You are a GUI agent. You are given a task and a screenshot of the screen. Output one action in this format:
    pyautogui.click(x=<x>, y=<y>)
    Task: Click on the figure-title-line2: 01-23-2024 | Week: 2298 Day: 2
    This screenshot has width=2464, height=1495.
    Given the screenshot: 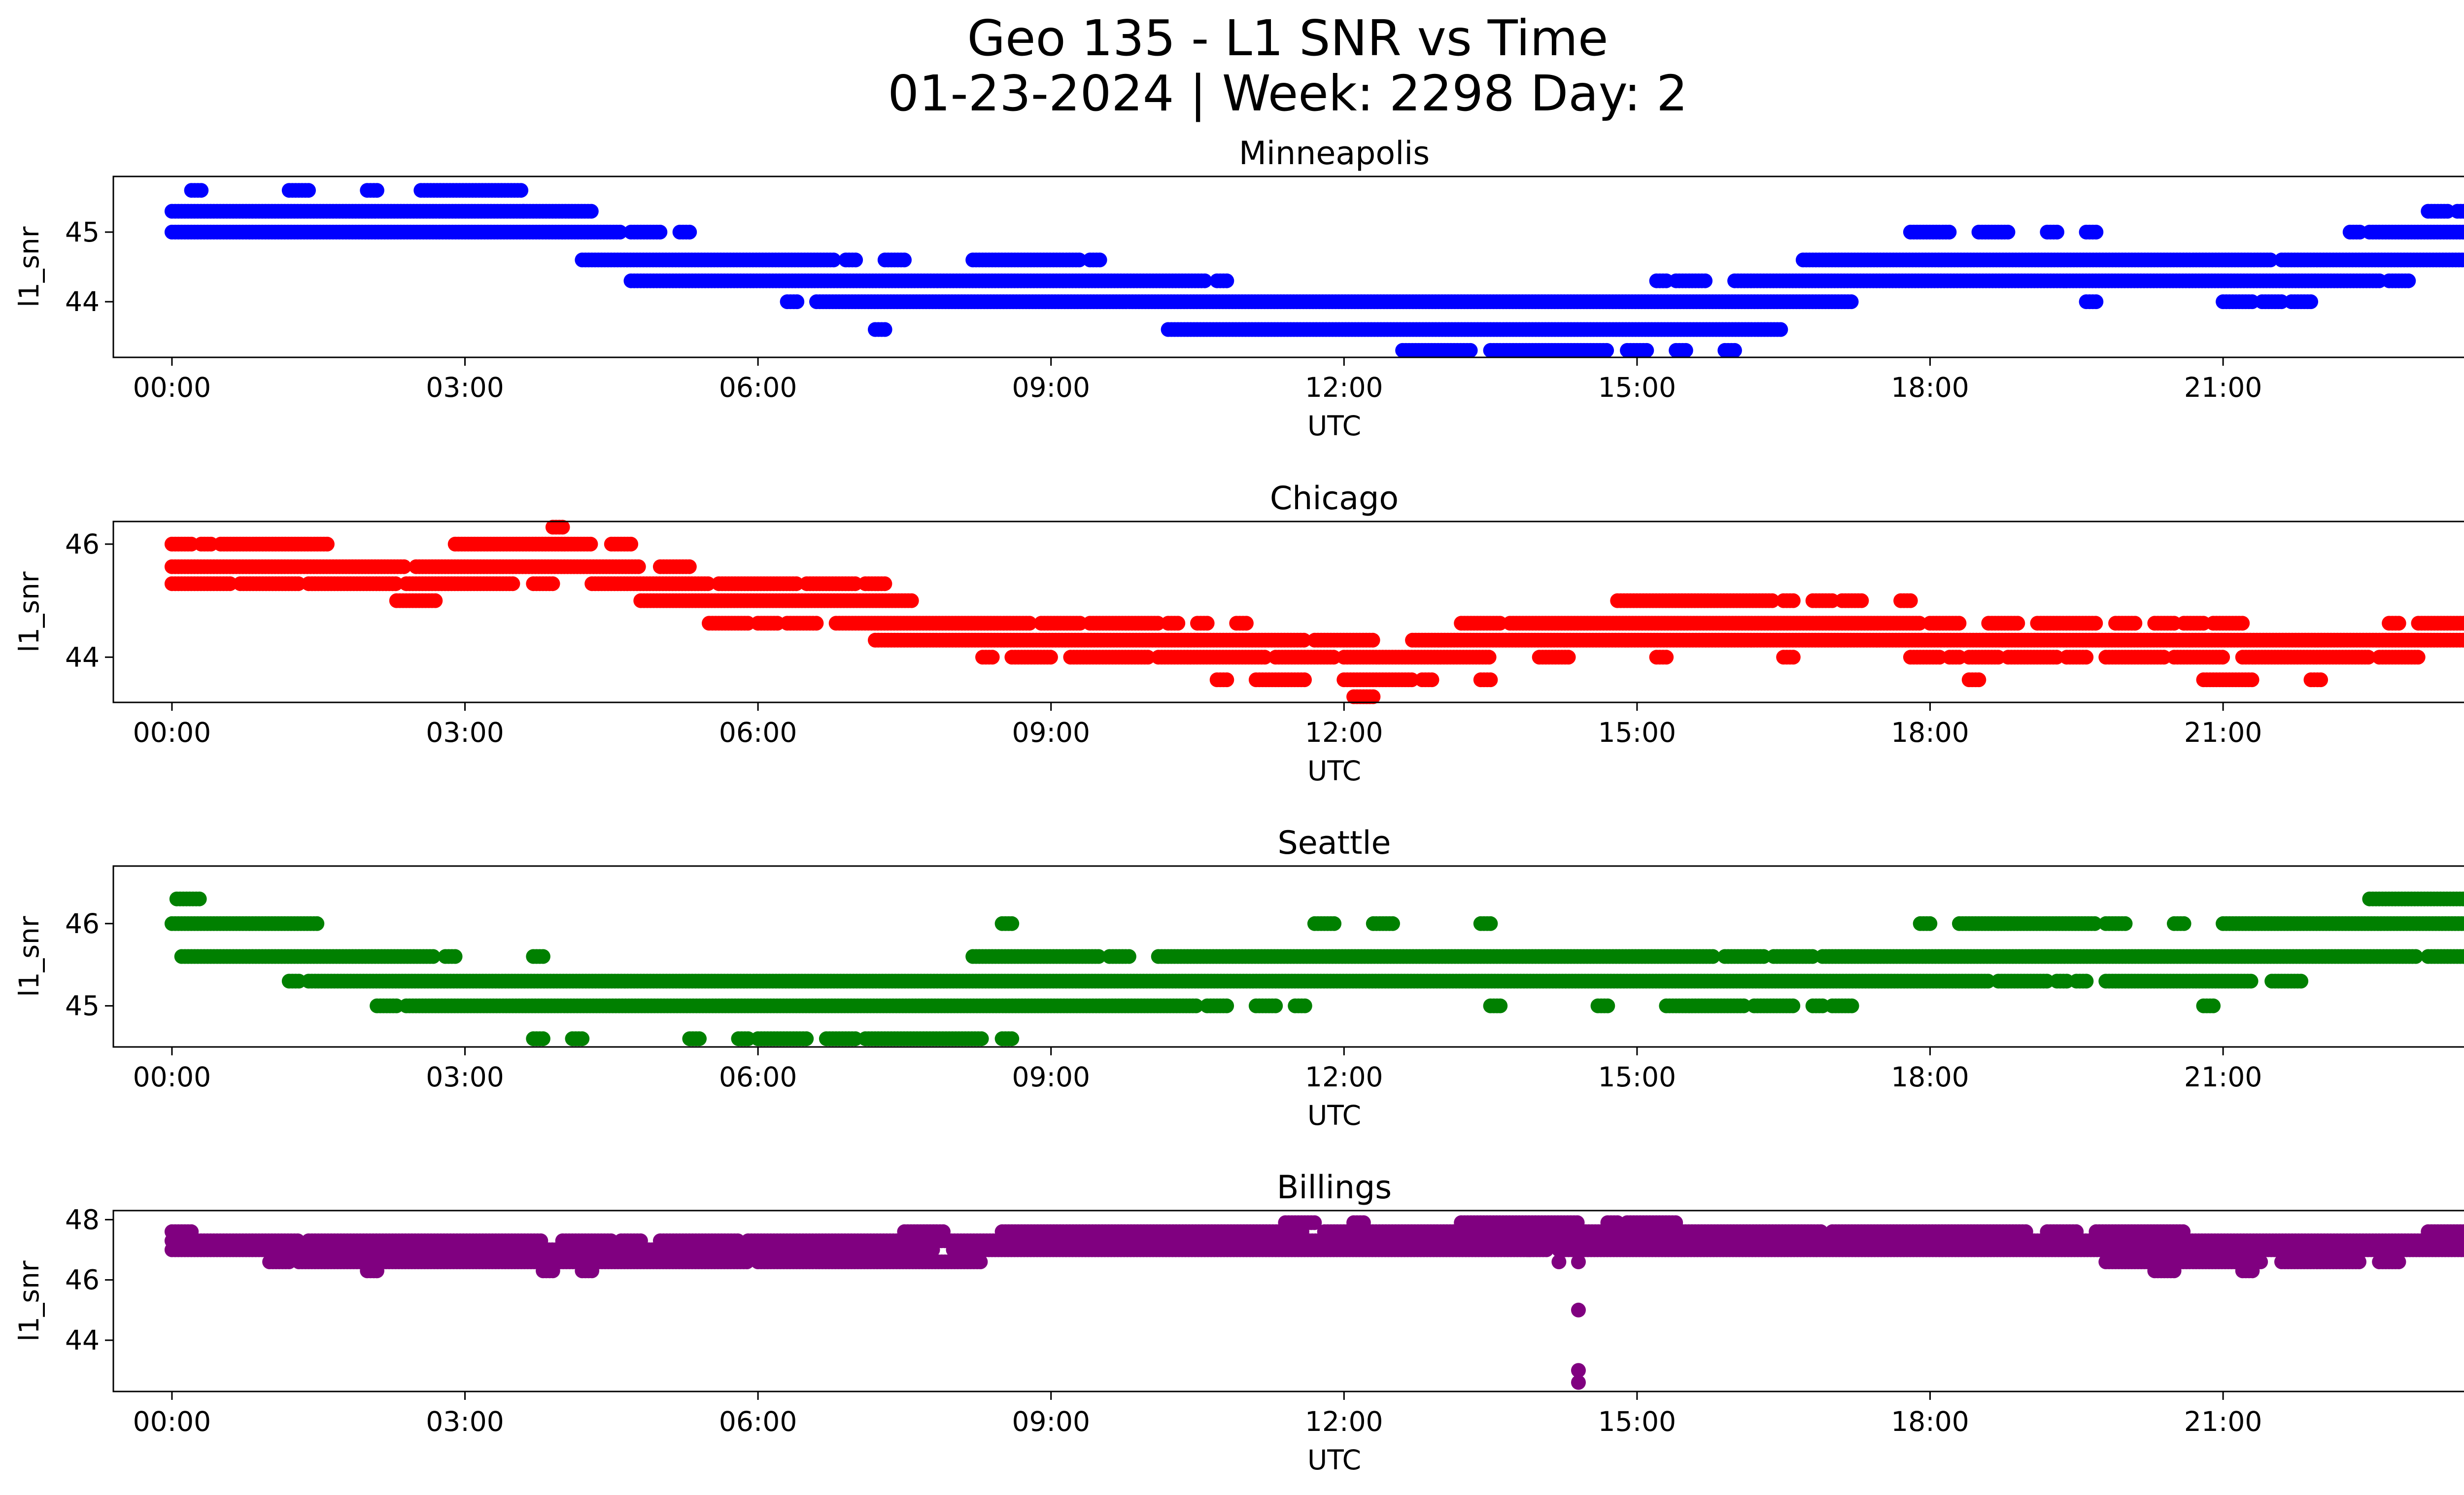 What is the action you would take?
    pyautogui.click(x=1287, y=93)
    